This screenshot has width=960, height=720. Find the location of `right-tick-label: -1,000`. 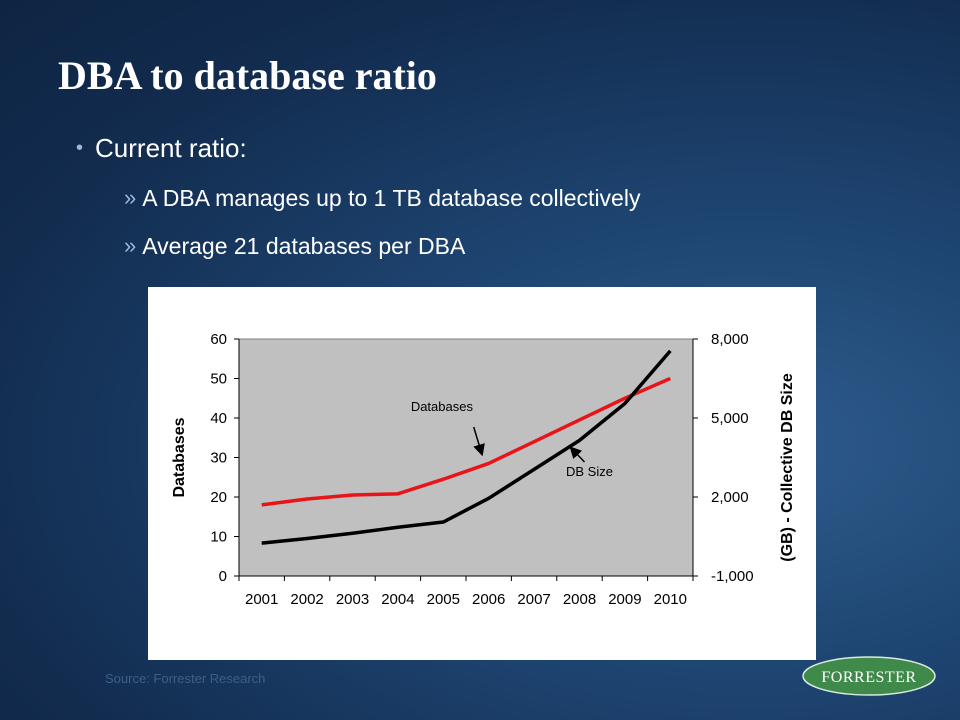

right-tick-label: -1,000 is located at coordinates (732, 576).